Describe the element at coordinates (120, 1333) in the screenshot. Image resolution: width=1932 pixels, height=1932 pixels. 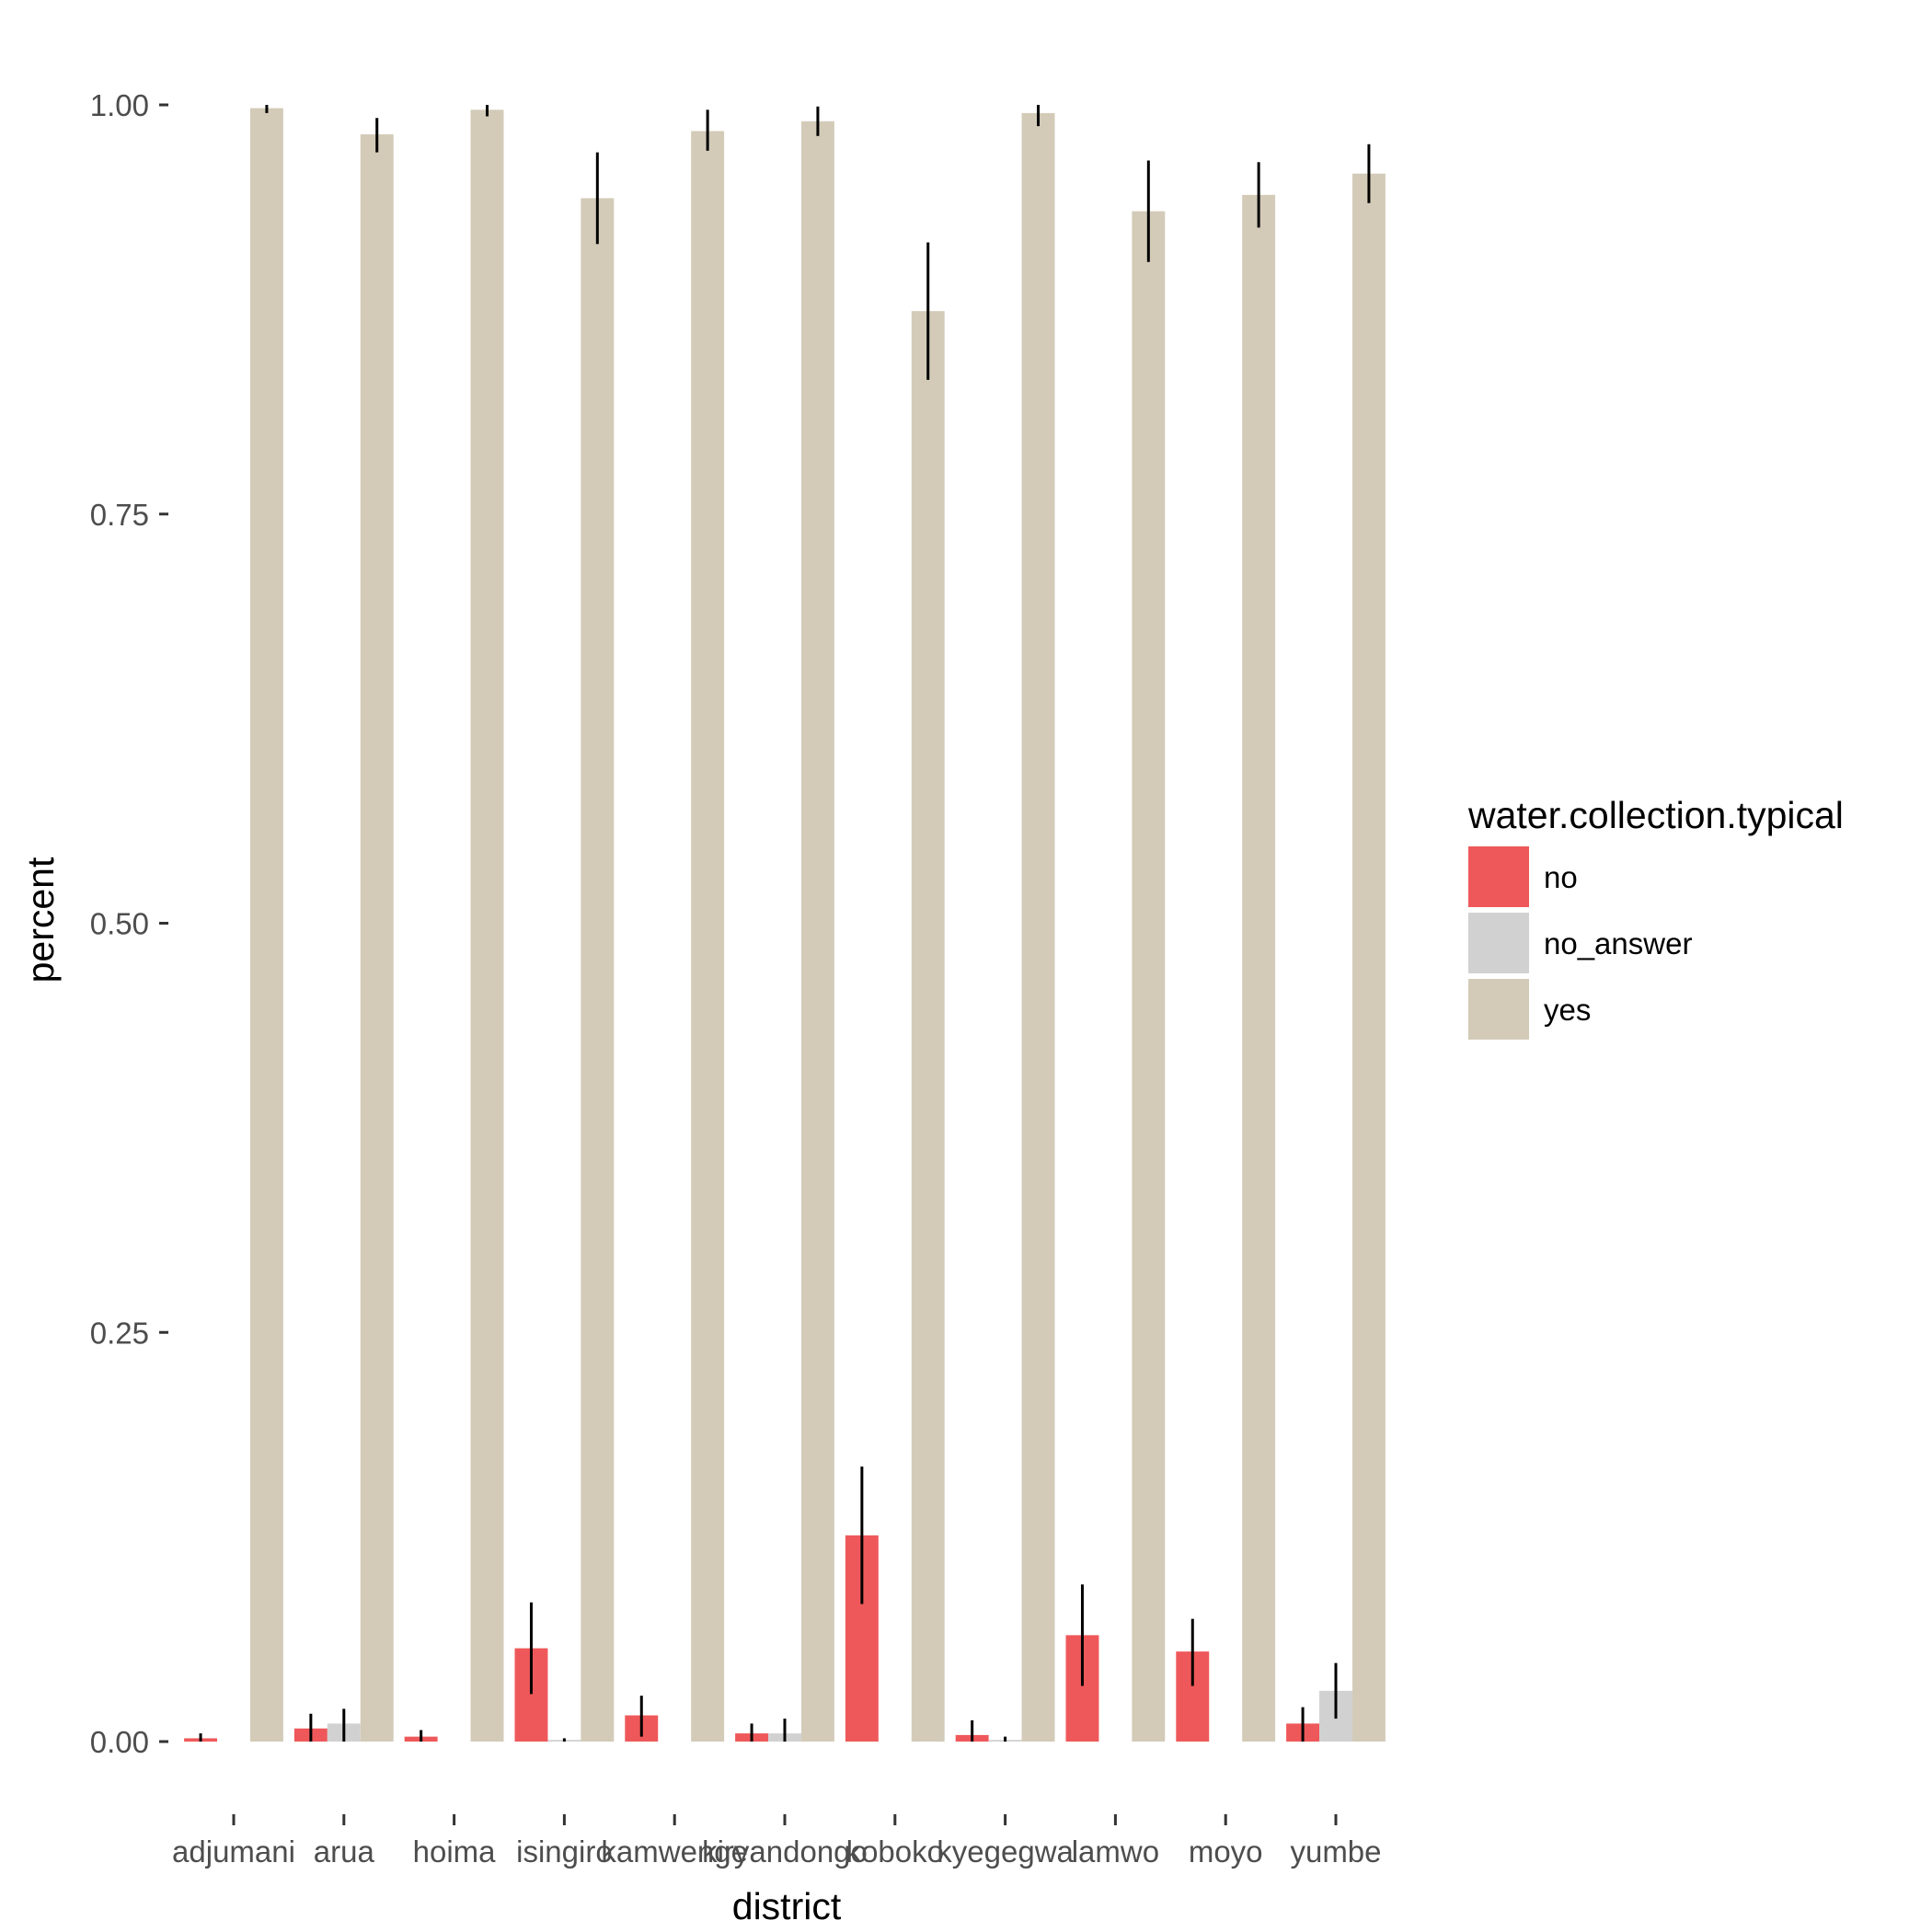
I see `y-tick-label: 0.25` at that location.